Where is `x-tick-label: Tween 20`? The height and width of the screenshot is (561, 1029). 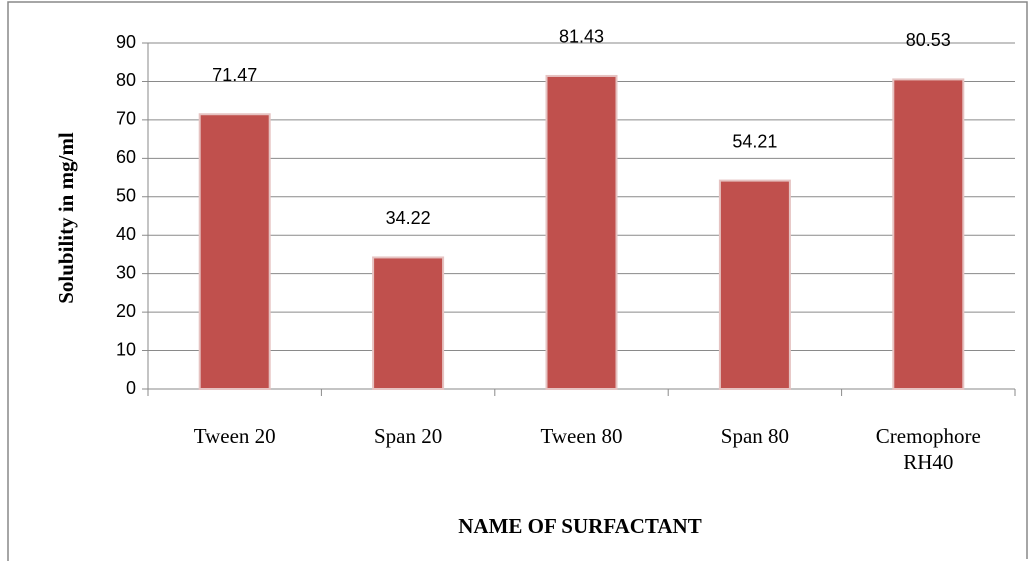
x-tick-label: Tween 20 is located at coordinates (234, 436).